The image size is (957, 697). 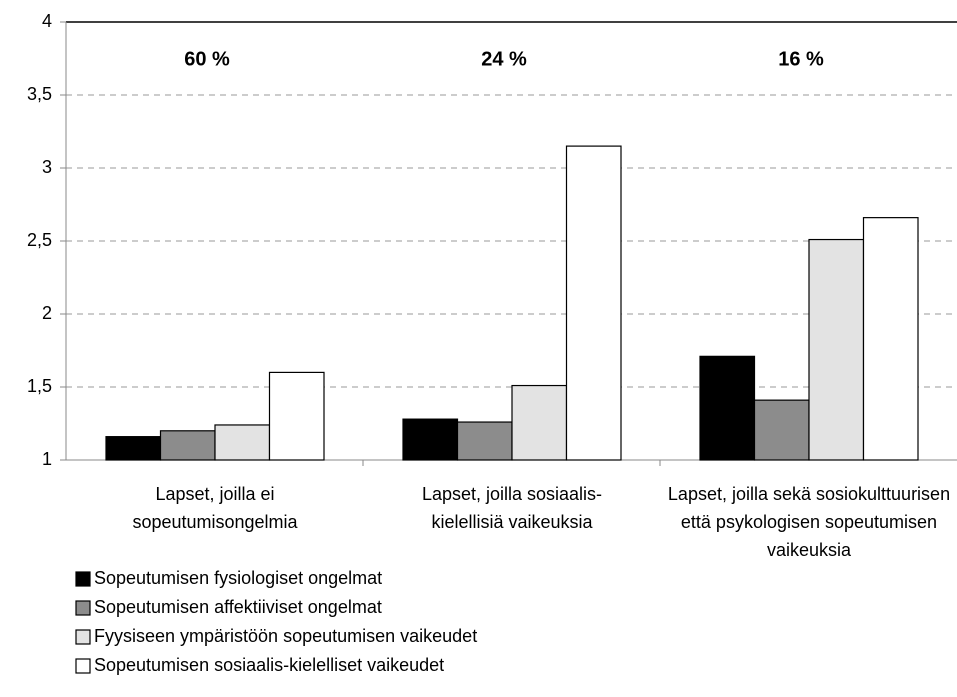 What do you see at coordinates (801, 59) in the screenshot?
I see `annotation: 16 %` at bounding box center [801, 59].